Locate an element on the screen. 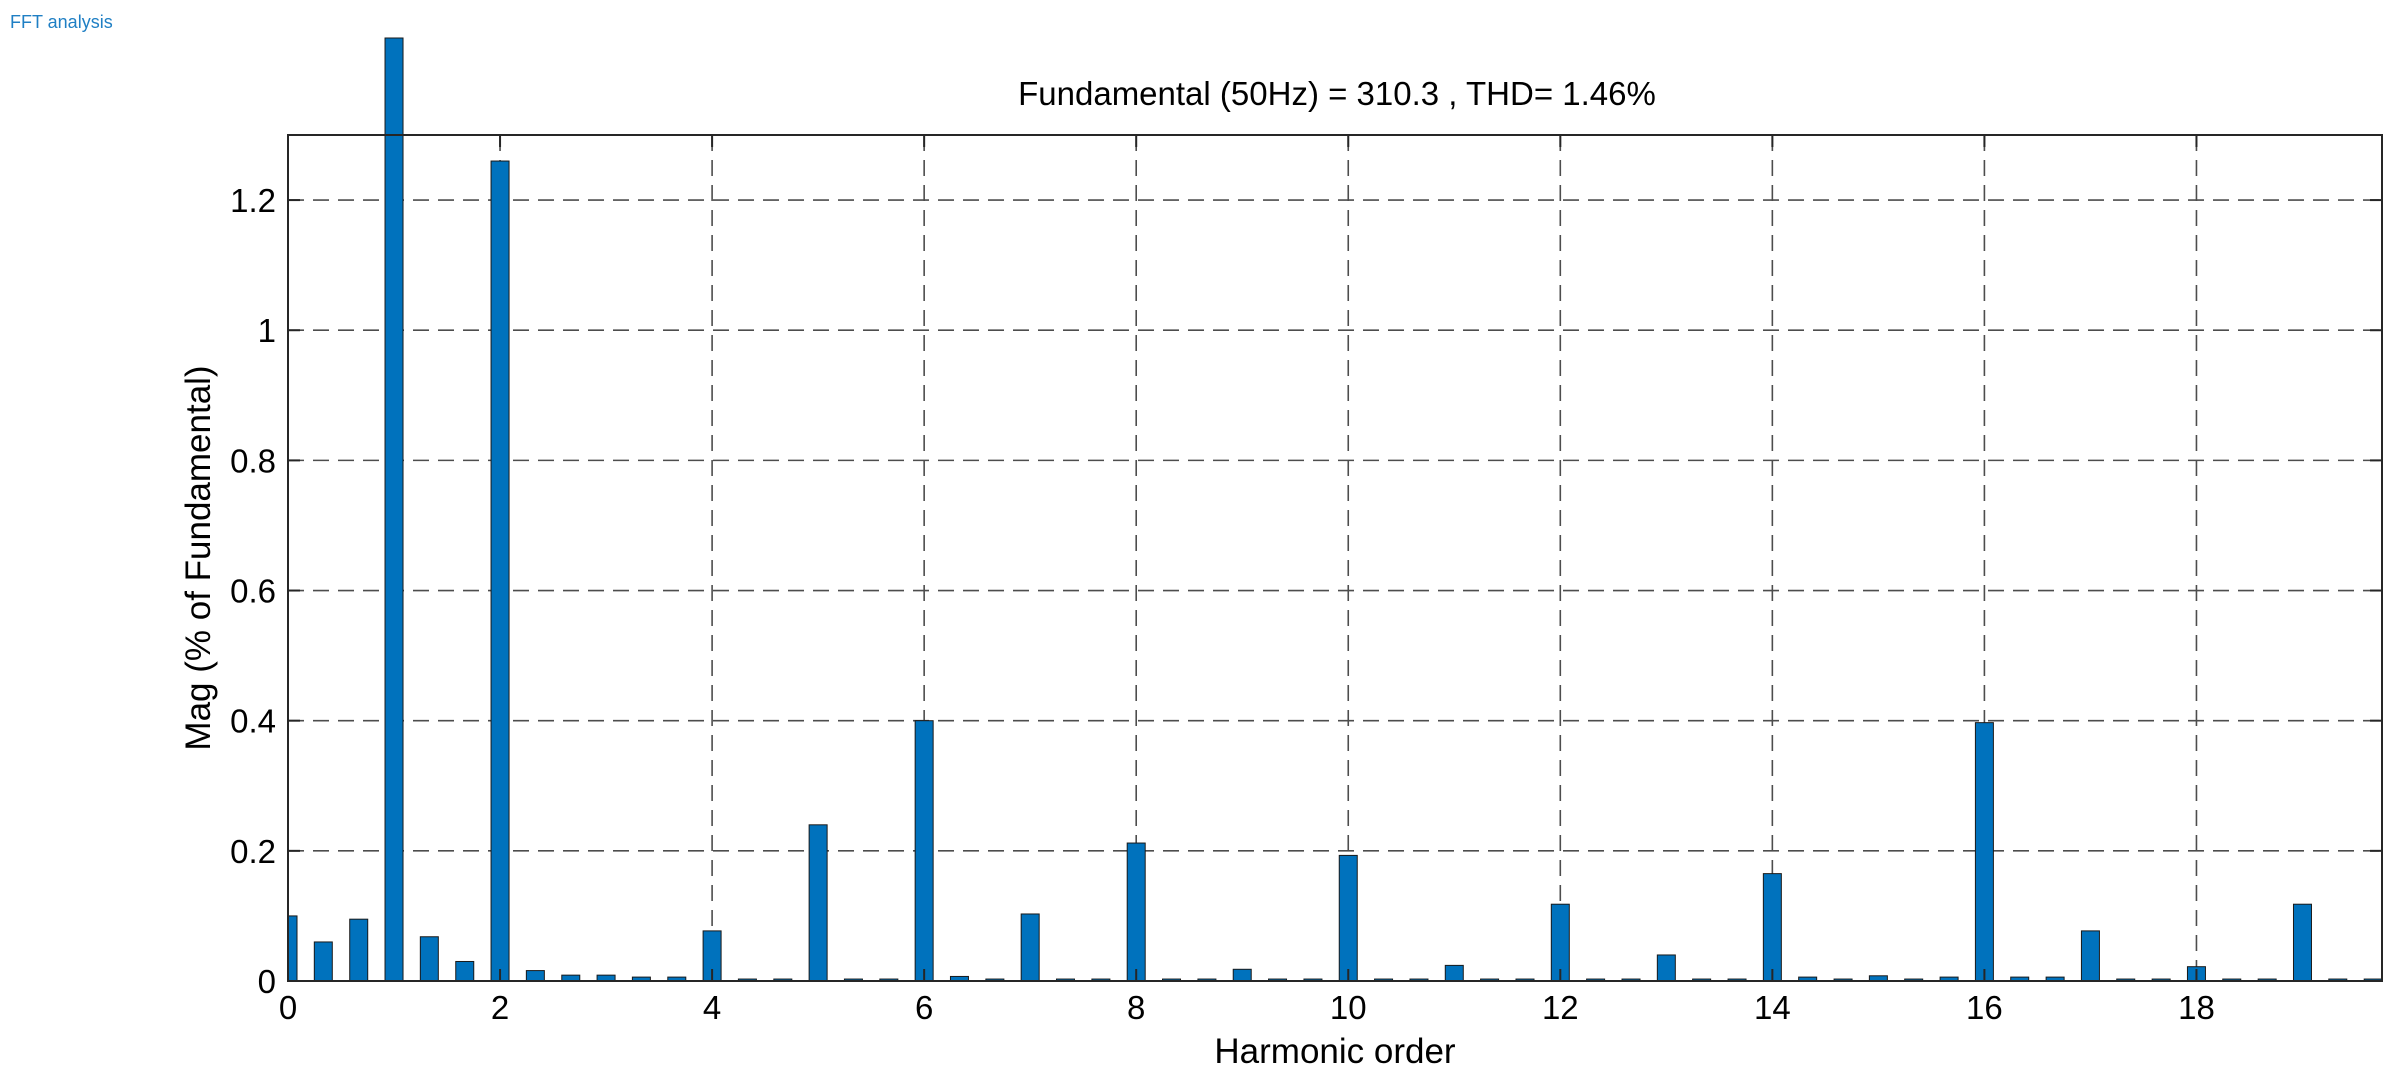 The height and width of the screenshot is (1084, 2405). y-tick-label: 1.2 is located at coordinates (253, 200).